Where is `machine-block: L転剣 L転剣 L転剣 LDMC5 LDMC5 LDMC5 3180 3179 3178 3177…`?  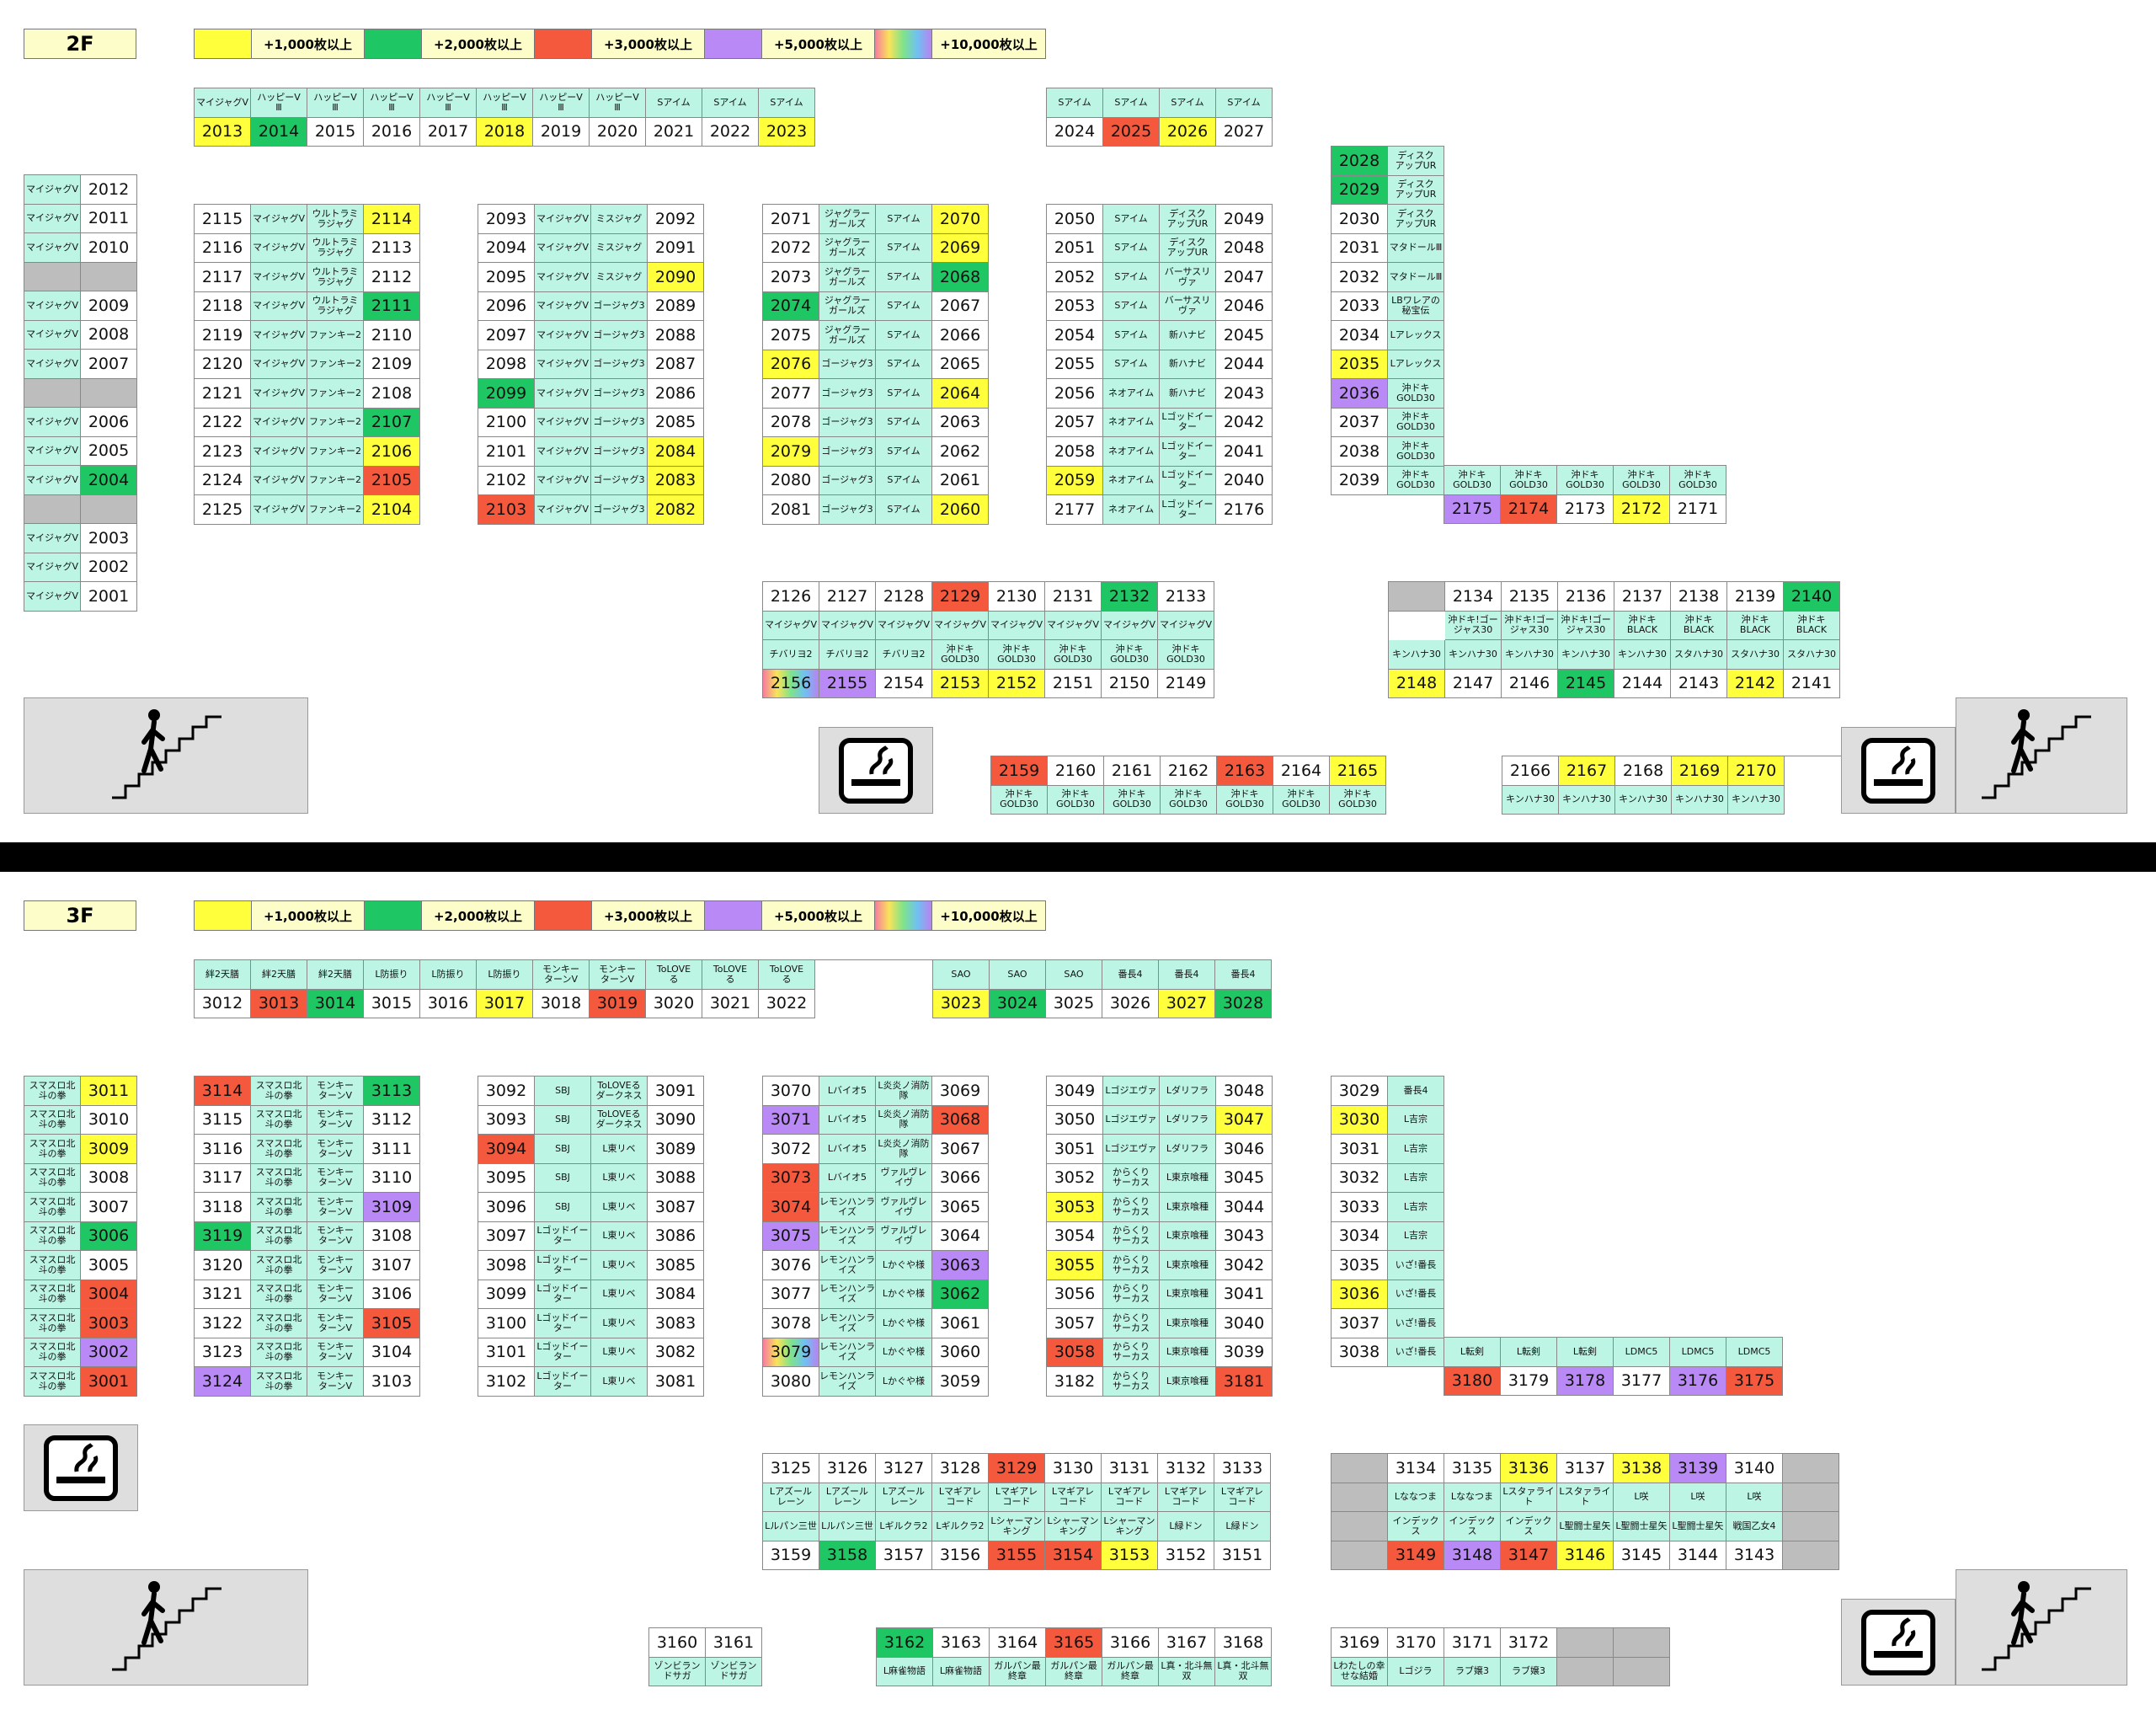 machine-block: L転剣 L転剣 L転剣 LDMC5 LDMC5 LDMC5 3180 3179 3178 3177… is located at coordinates (1613, 1366).